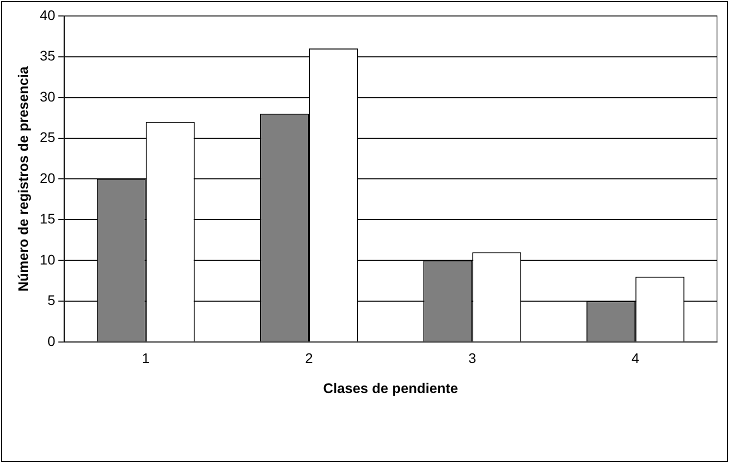  I want to click on x-tick-label: 3, so click(472, 358).